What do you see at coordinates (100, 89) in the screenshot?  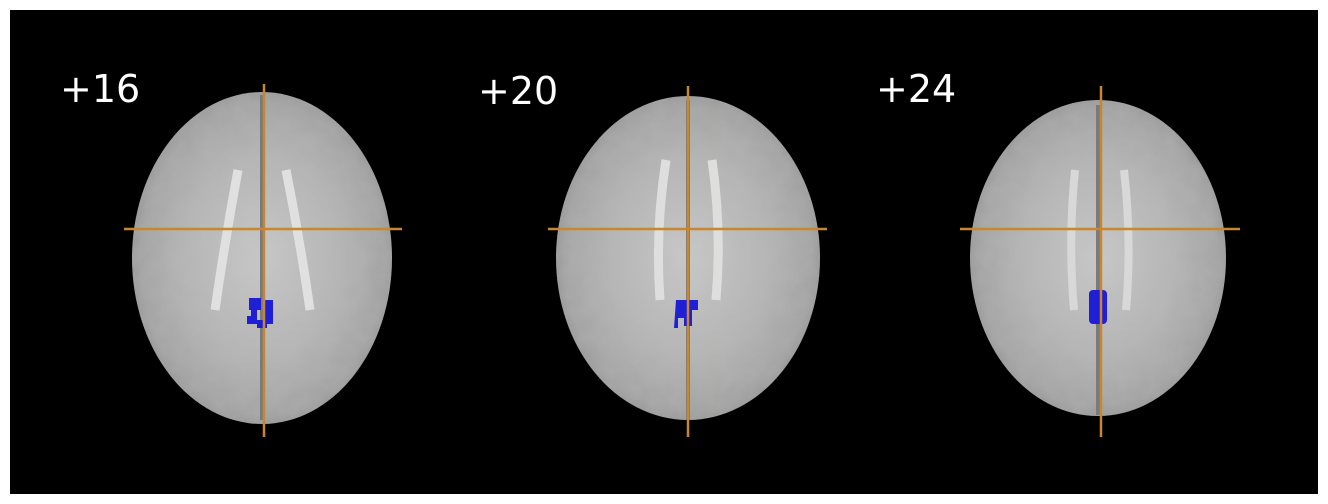 I see `slice-label: +16` at bounding box center [100, 89].